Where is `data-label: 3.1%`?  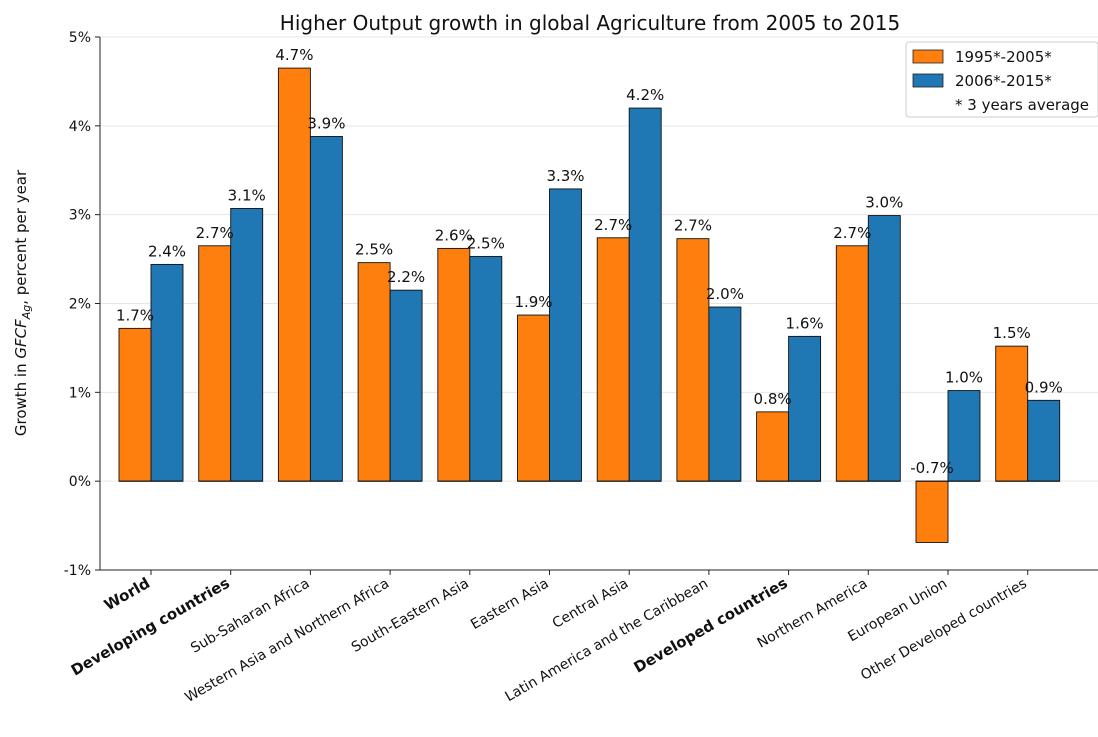 data-label: 3.1% is located at coordinates (247, 195).